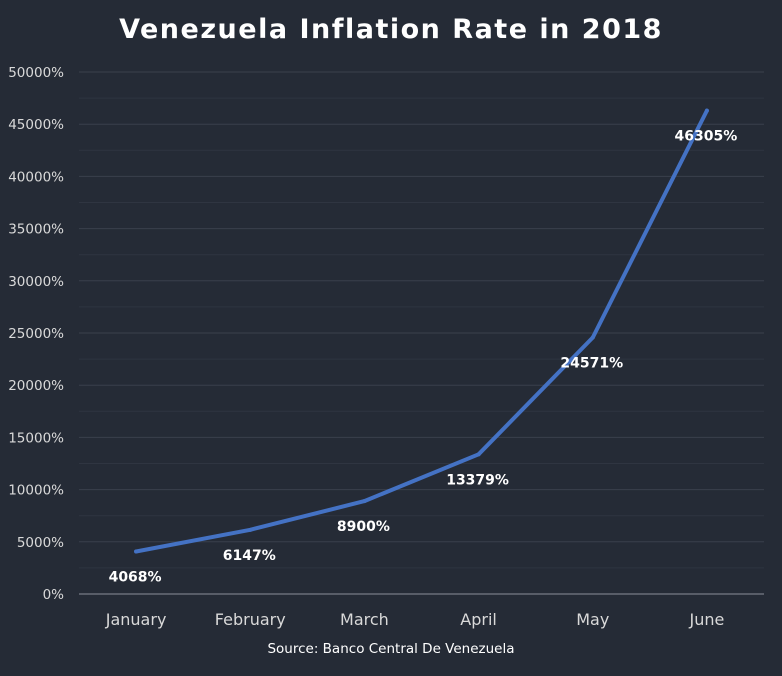 Image resolution: width=782 pixels, height=676 pixels. Describe the element at coordinates (136, 619) in the screenshot. I see `x-tick-label: January` at that location.